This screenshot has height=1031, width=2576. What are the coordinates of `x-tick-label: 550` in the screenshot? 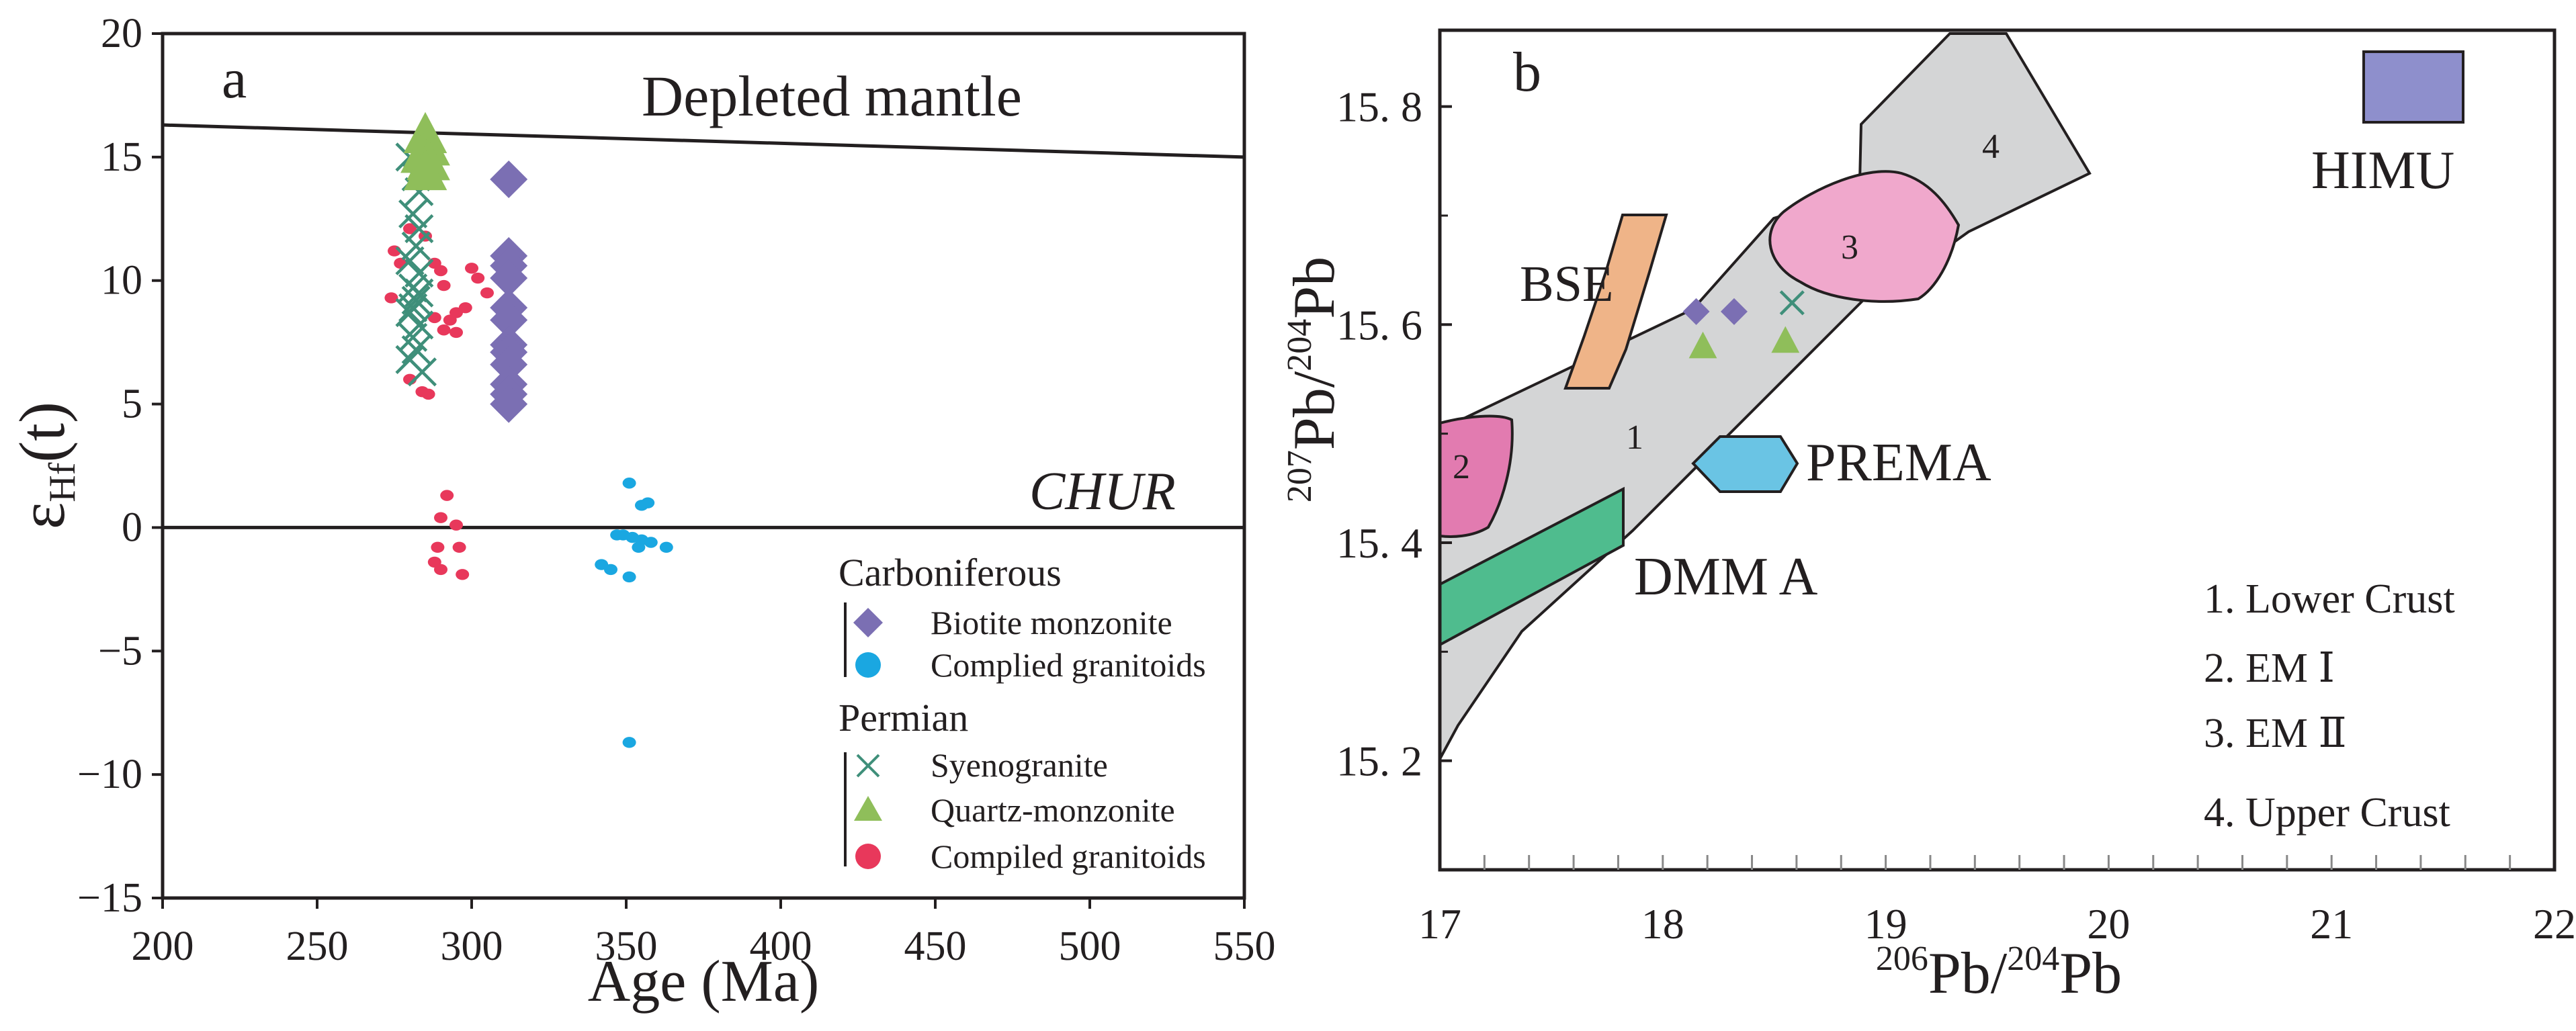 It's located at (1244, 946).